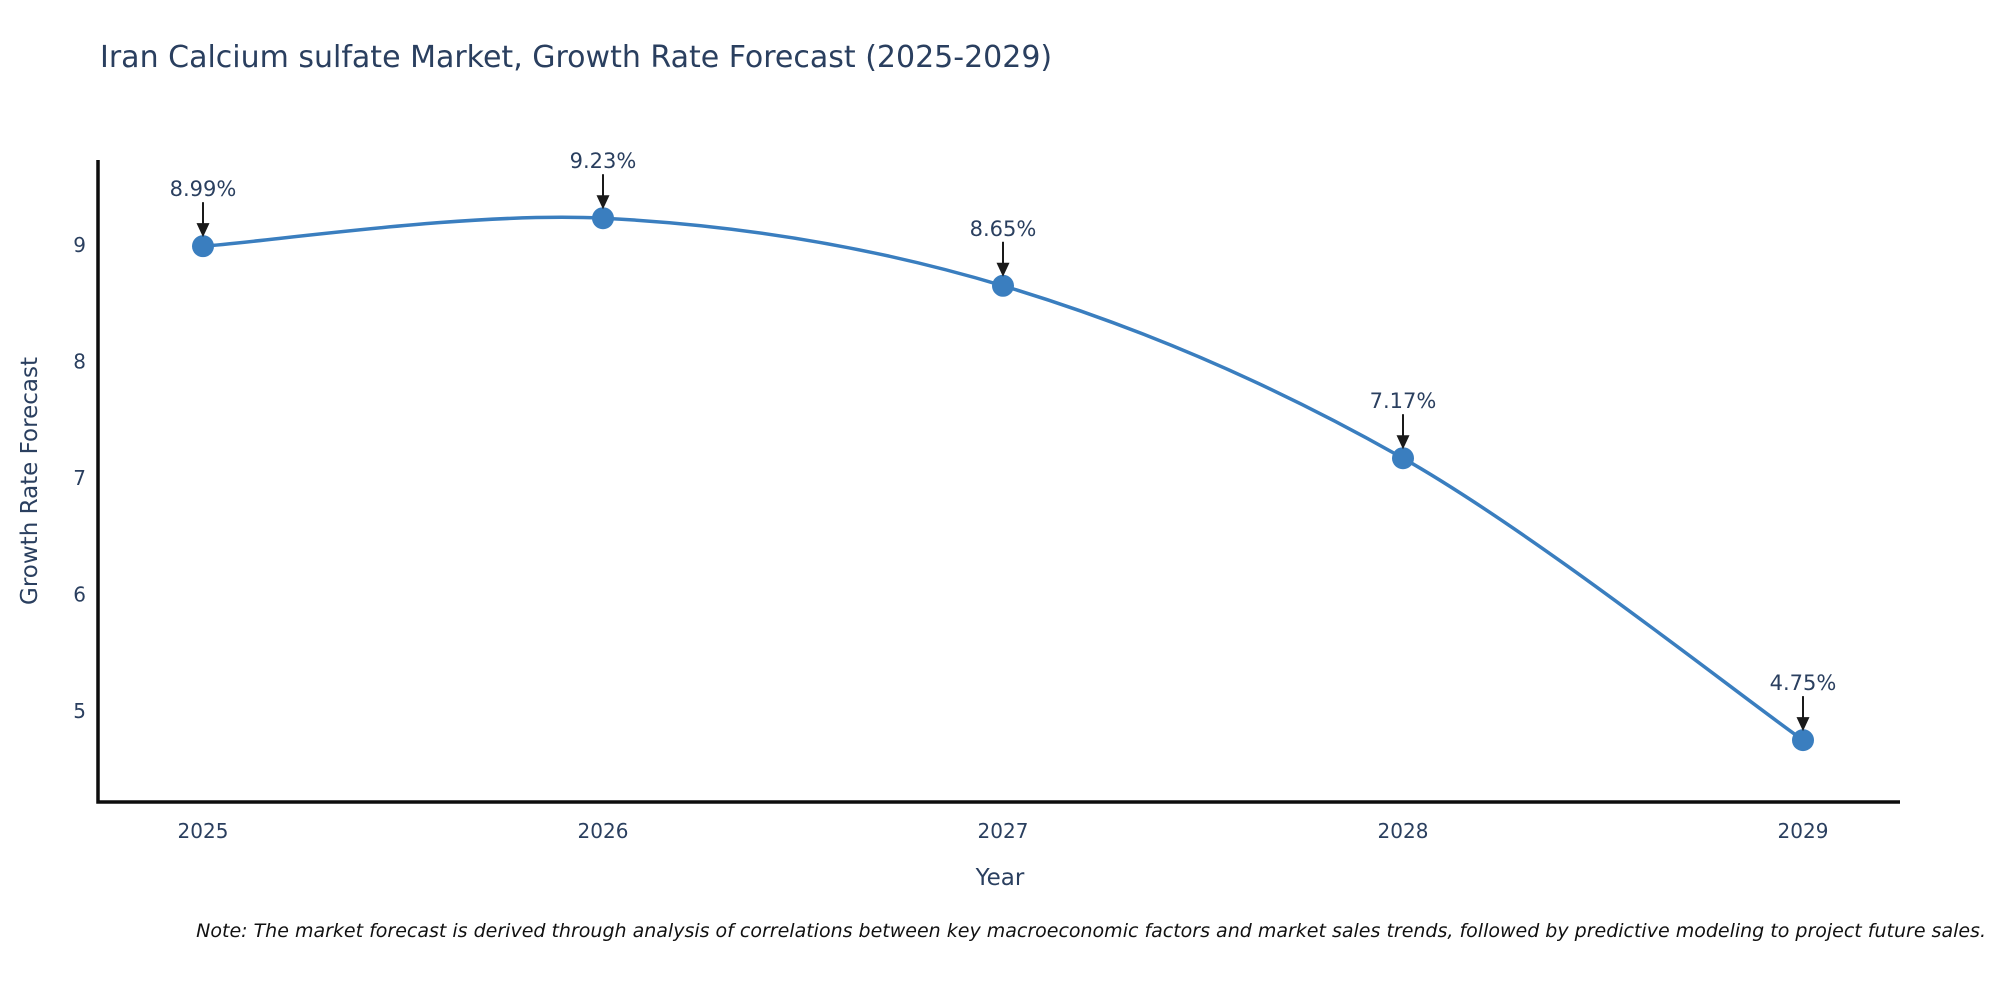 The image size is (2000, 1000). I want to click on data-point-marker-2026, so click(603, 218).